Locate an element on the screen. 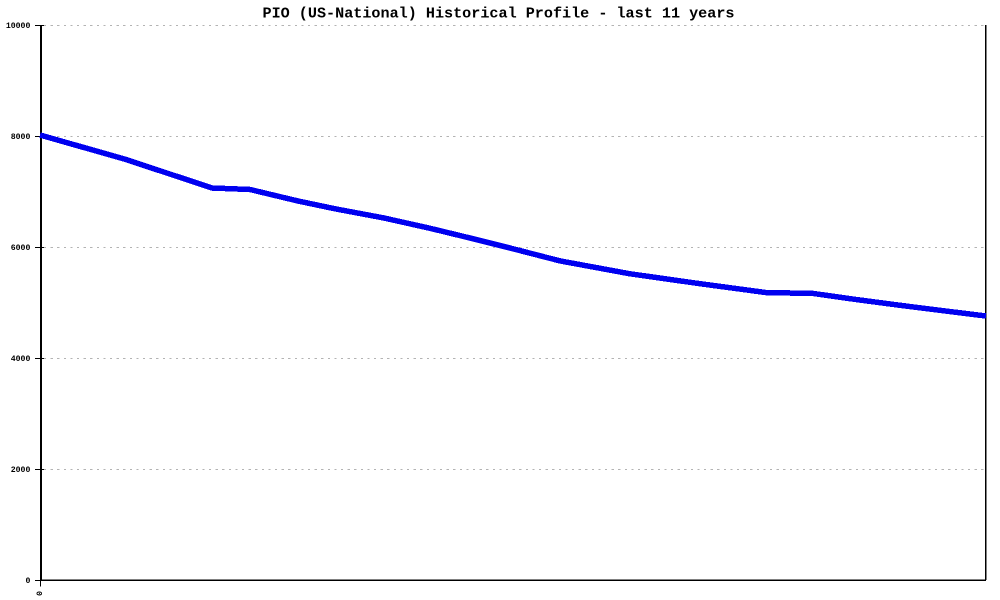 The image size is (1000, 600). svg-text: 6000 is located at coordinates (21, 248).